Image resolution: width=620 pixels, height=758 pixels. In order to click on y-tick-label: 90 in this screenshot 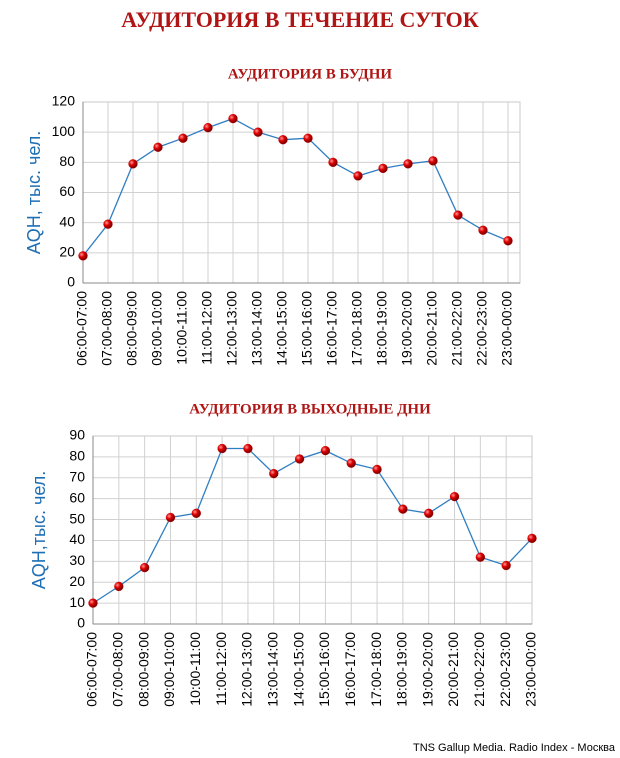, I will do `click(77, 435)`.